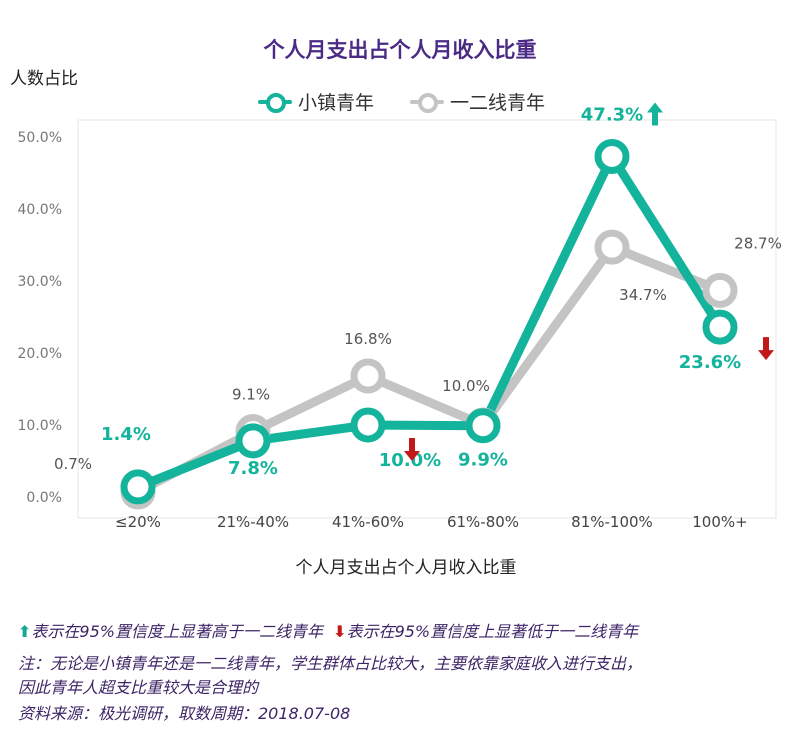  What do you see at coordinates (73, 464) in the screenshot?
I see `data-label-city: 0.7%` at bounding box center [73, 464].